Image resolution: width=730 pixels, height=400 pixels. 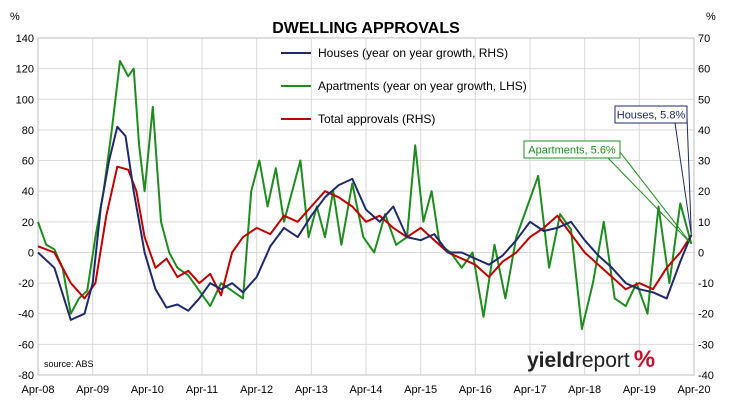 What do you see at coordinates (69, 364) in the screenshot?
I see `source-note: source: ABS` at bounding box center [69, 364].